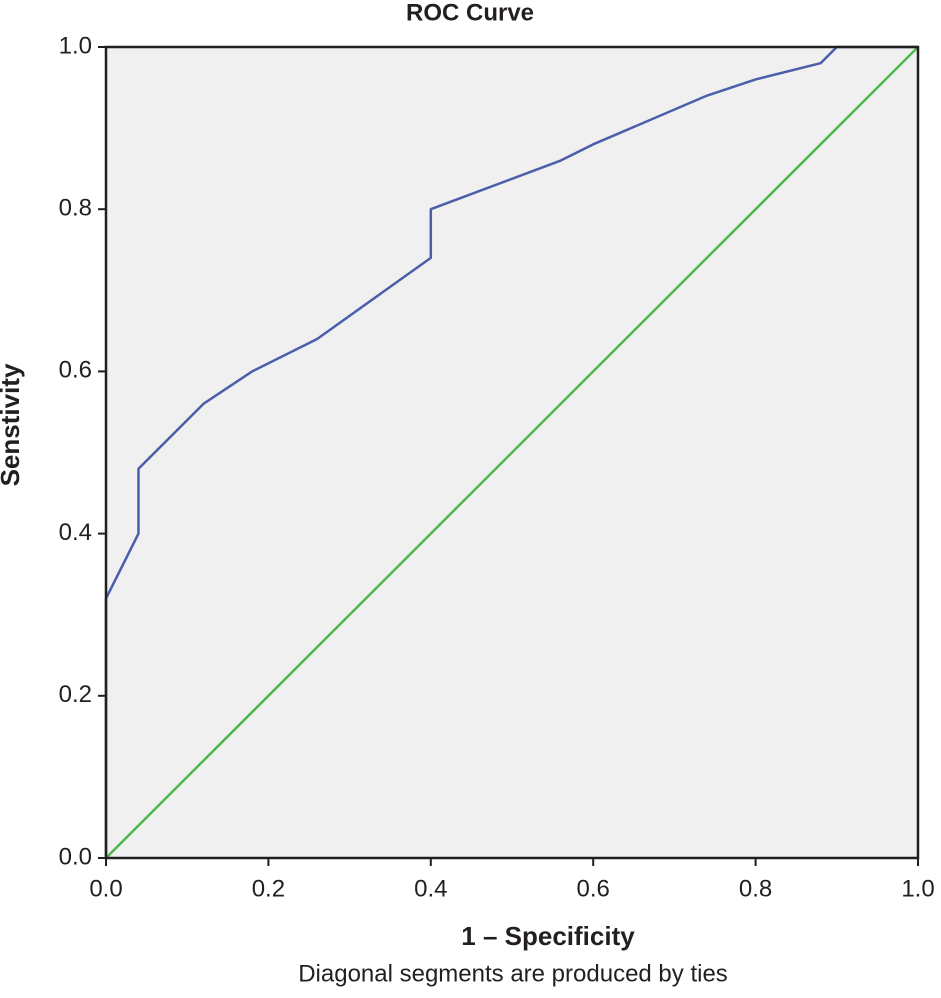 The height and width of the screenshot is (998, 941). Describe the element at coordinates (917, 888) in the screenshot. I see `x-tick-label: 1.0` at that location.